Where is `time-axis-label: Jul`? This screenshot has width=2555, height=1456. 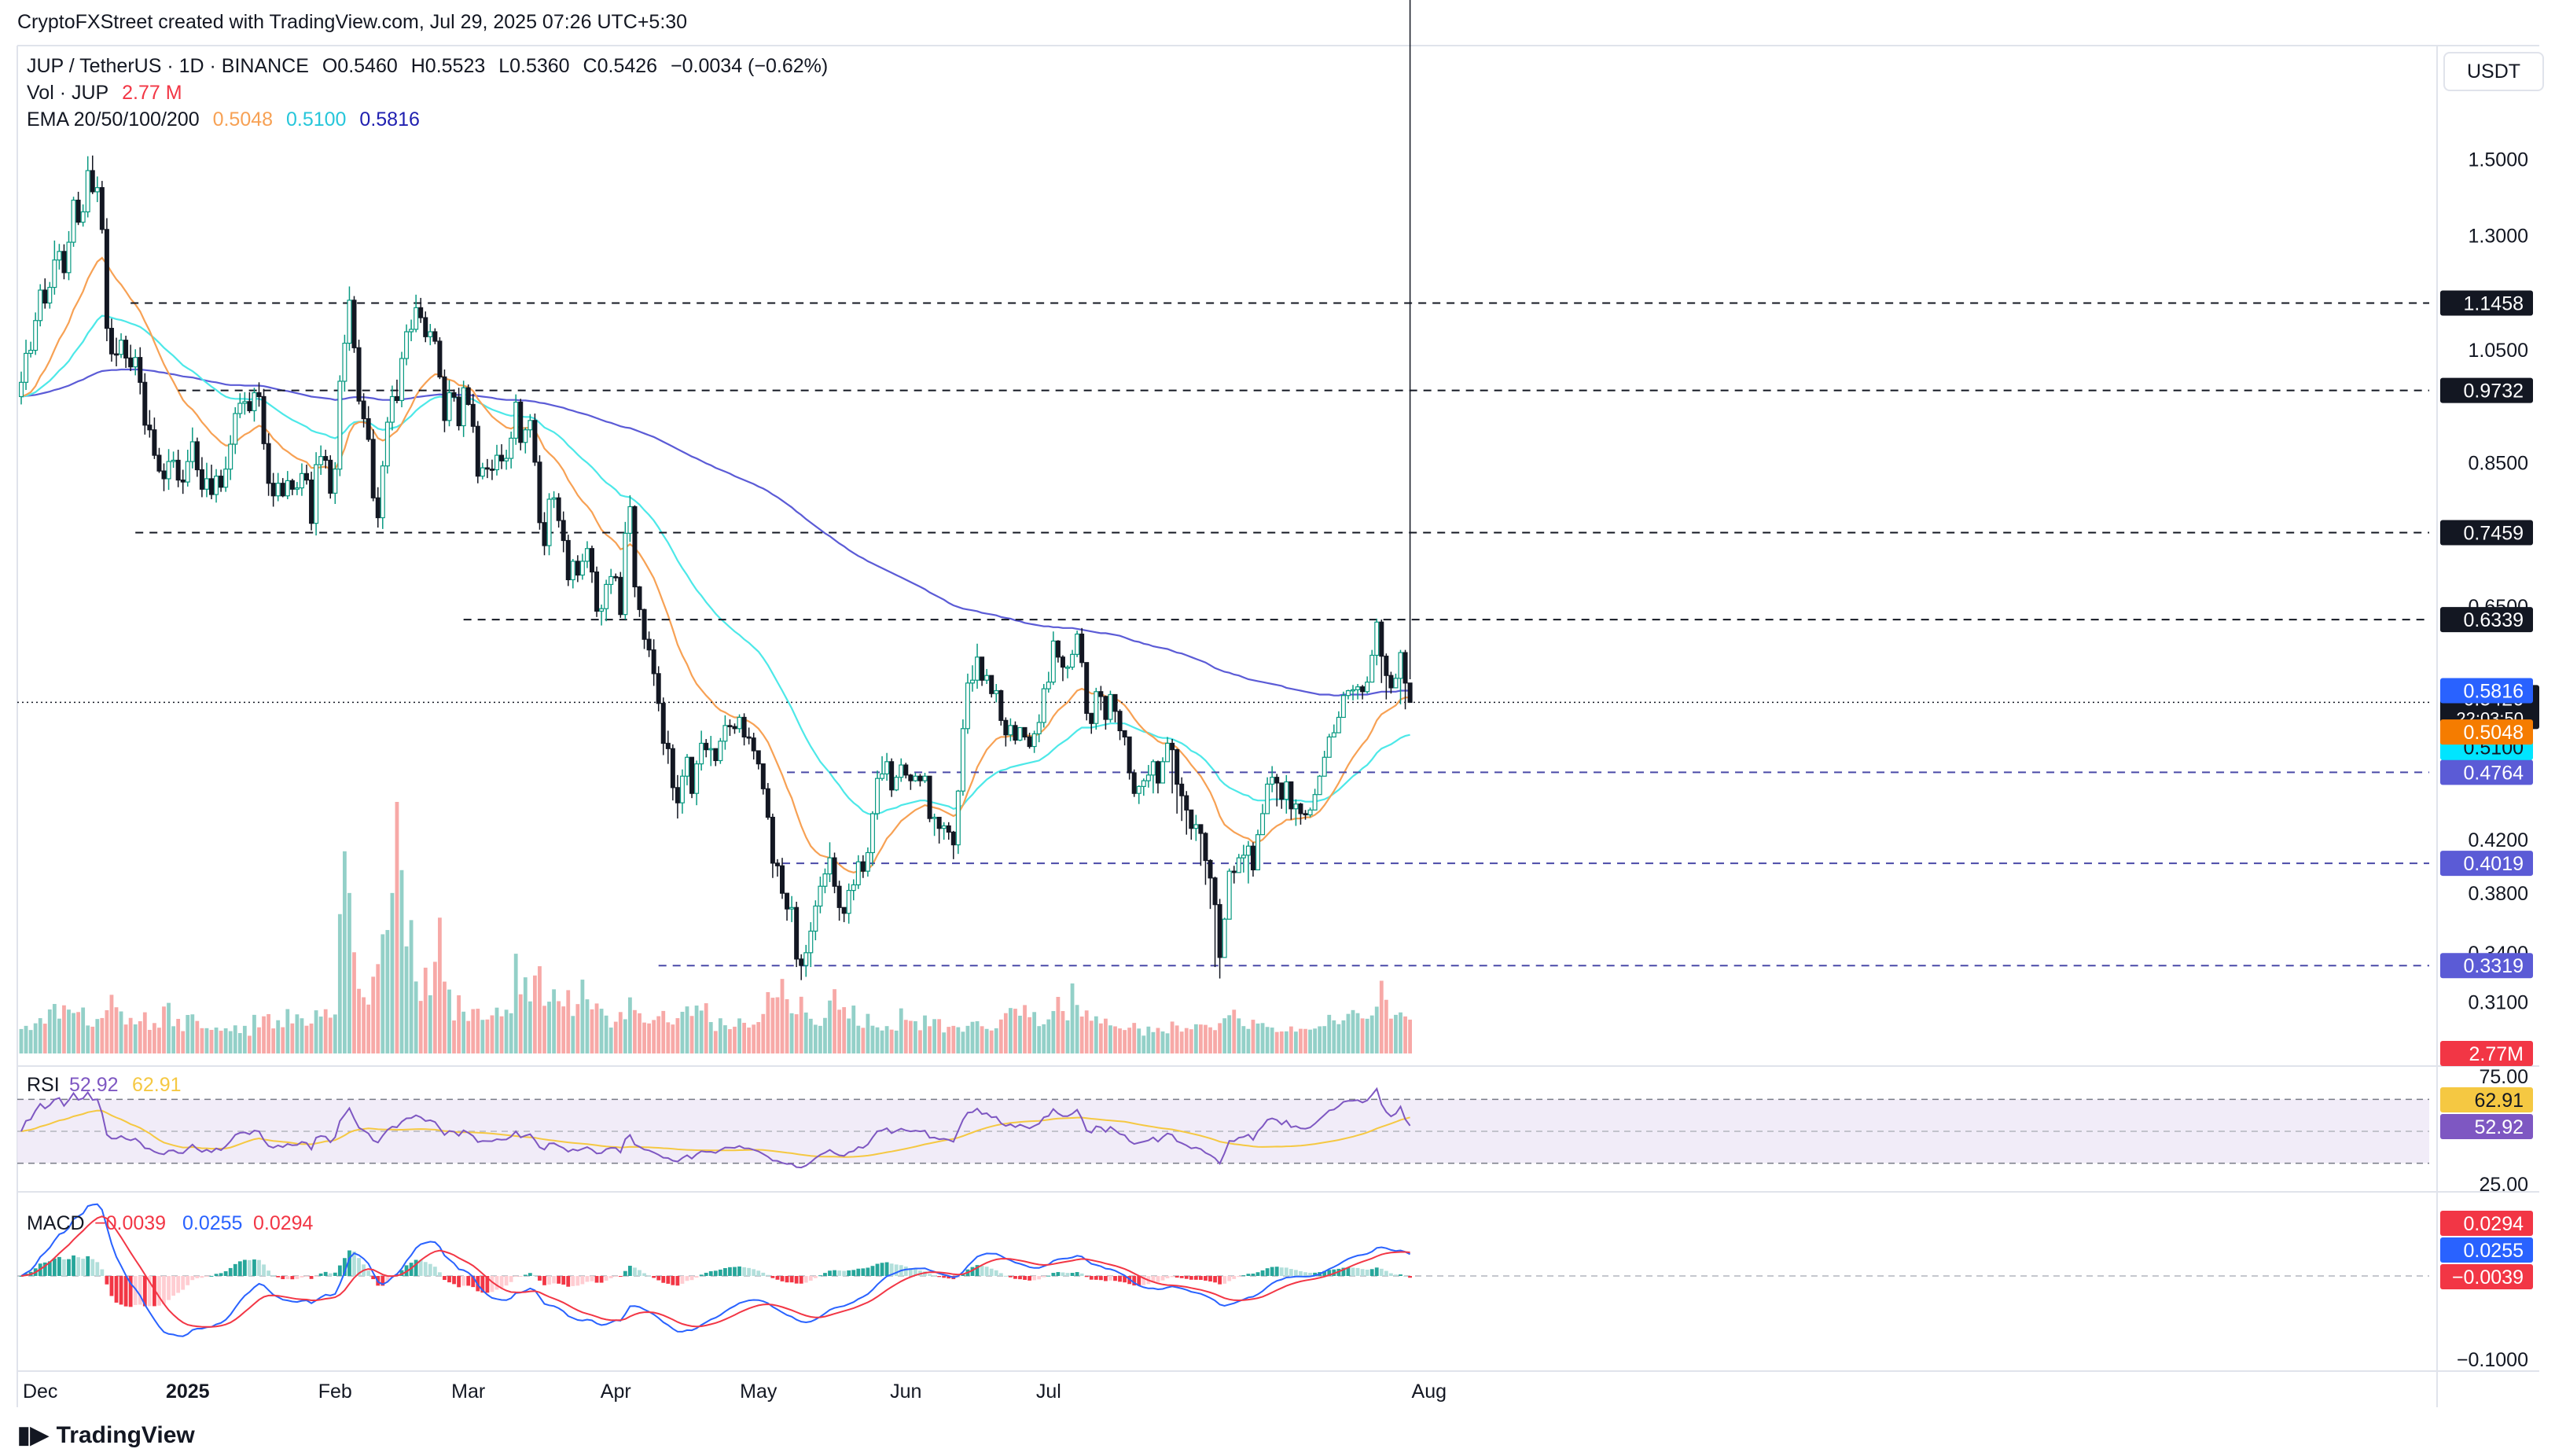
time-axis-label: Jul is located at coordinates (1049, 1392).